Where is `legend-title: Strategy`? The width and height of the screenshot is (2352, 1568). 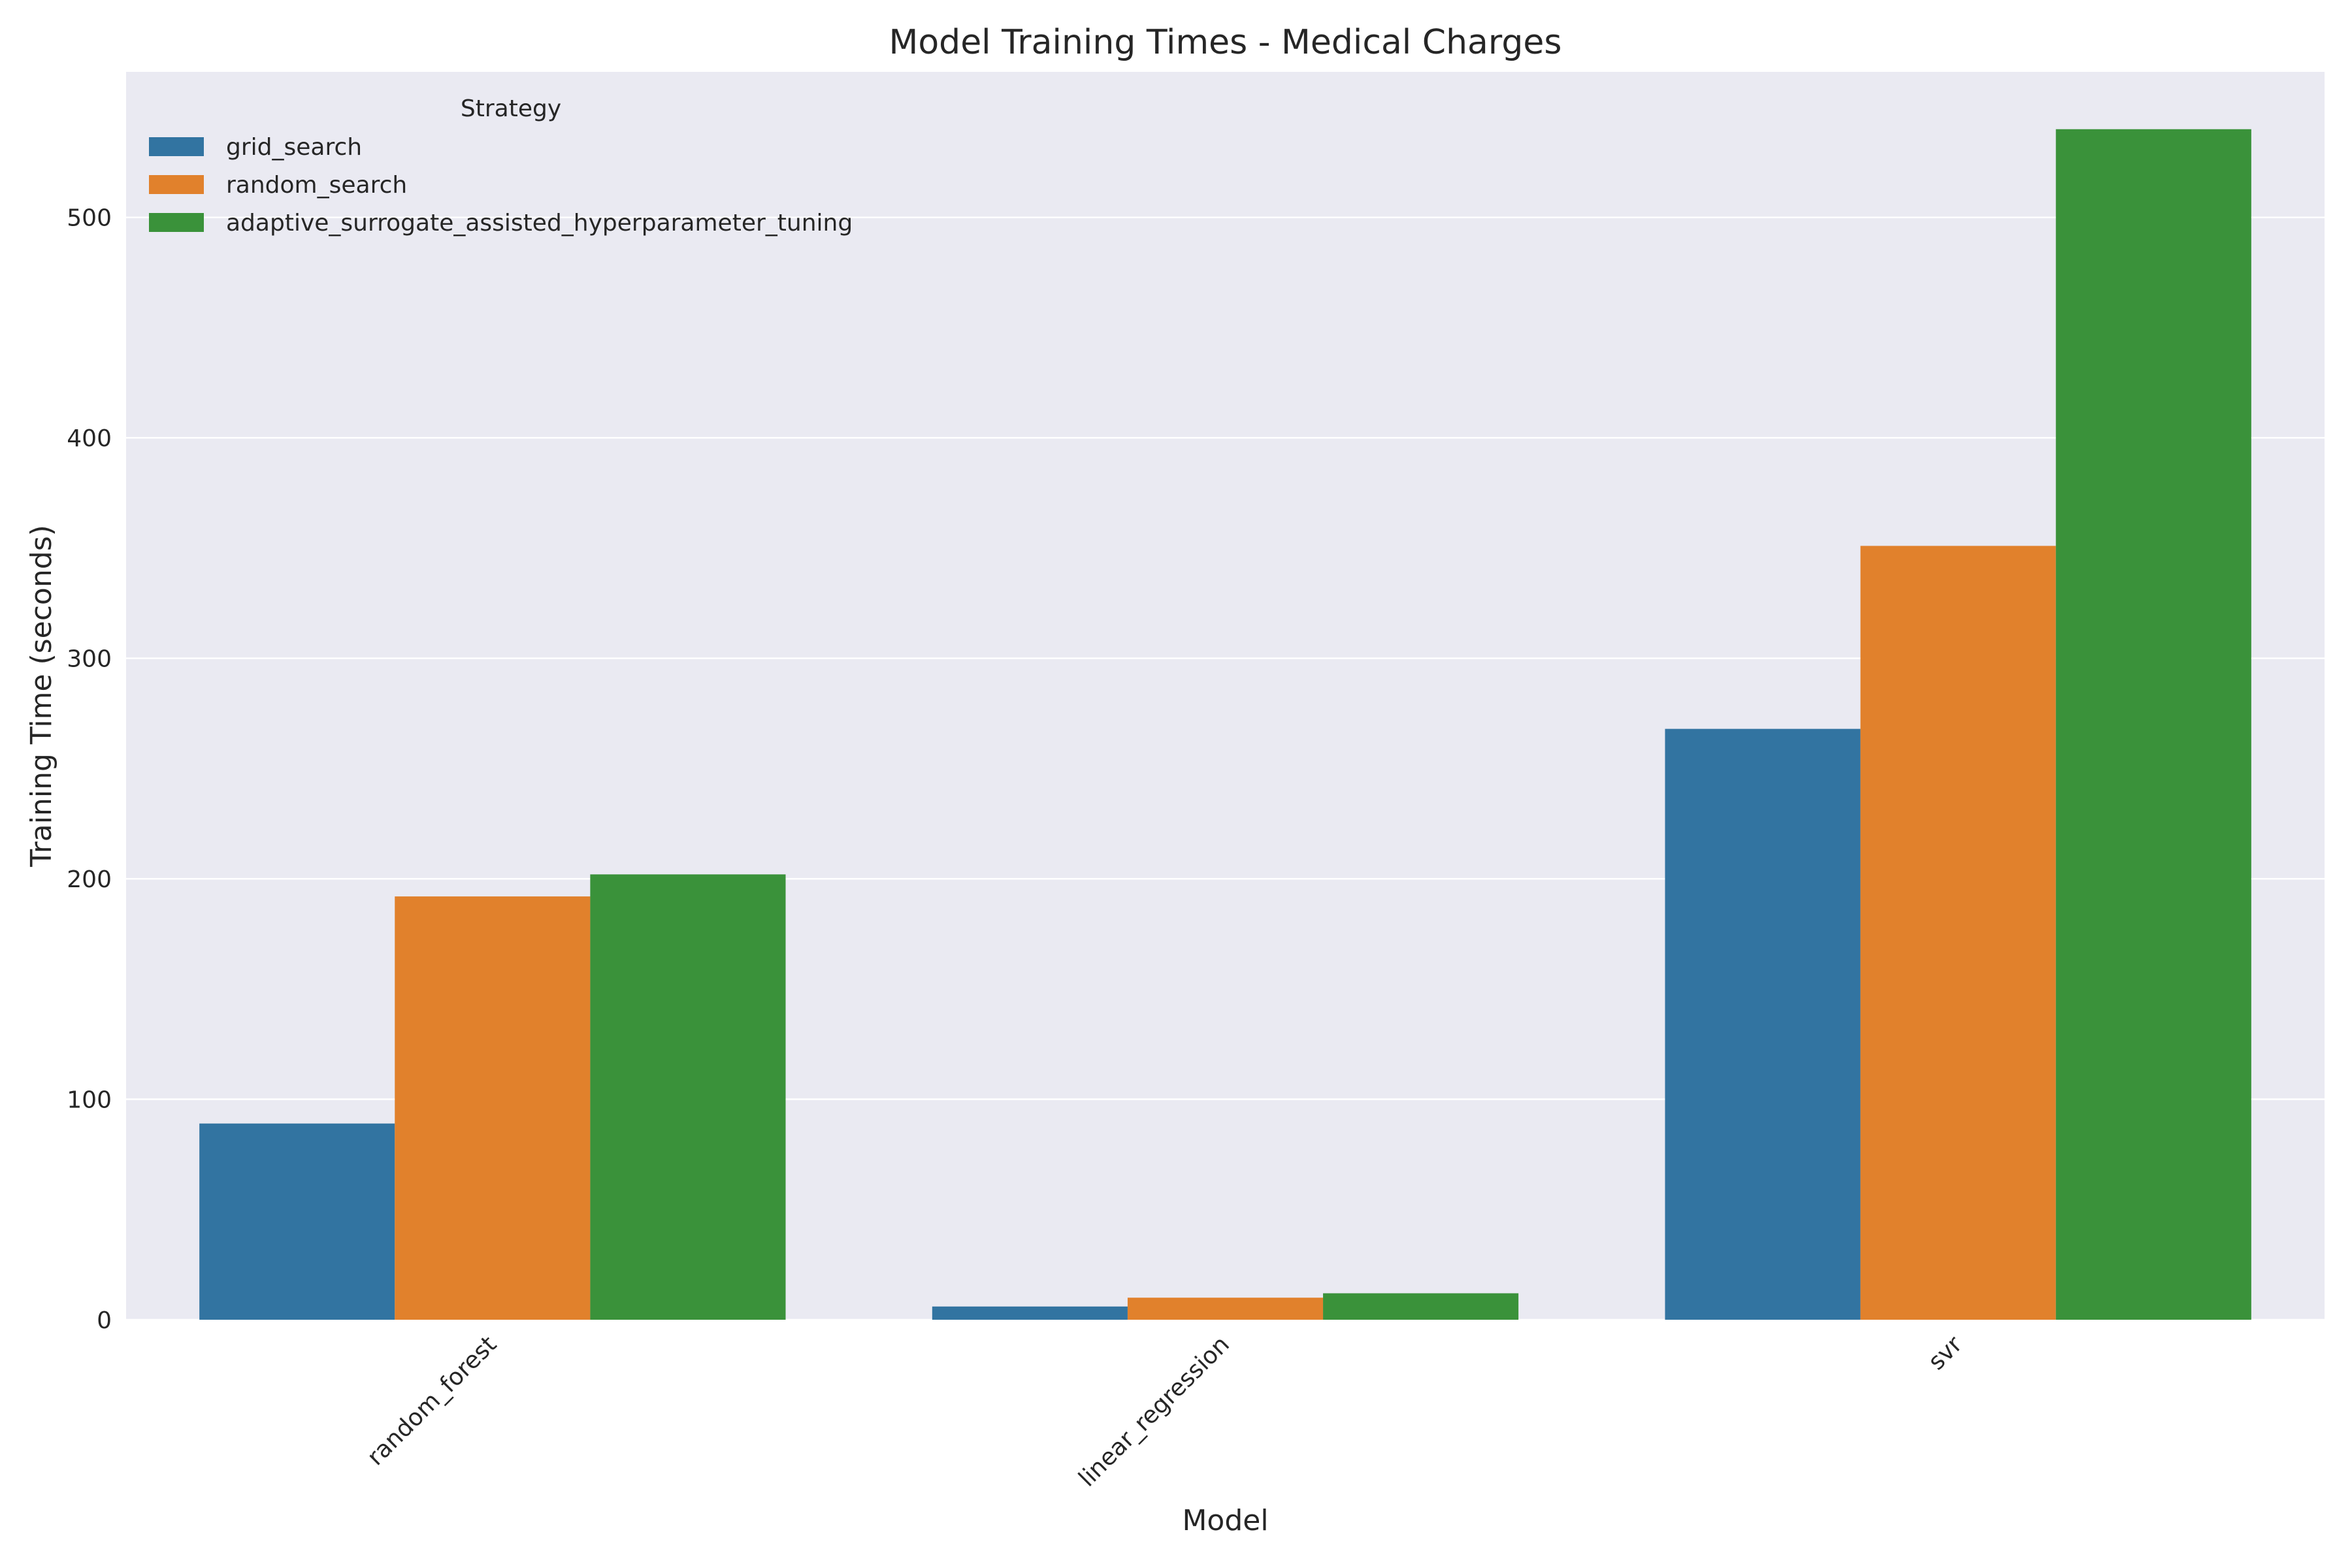 legend-title: Strategy is located at coordinates (511, 108).